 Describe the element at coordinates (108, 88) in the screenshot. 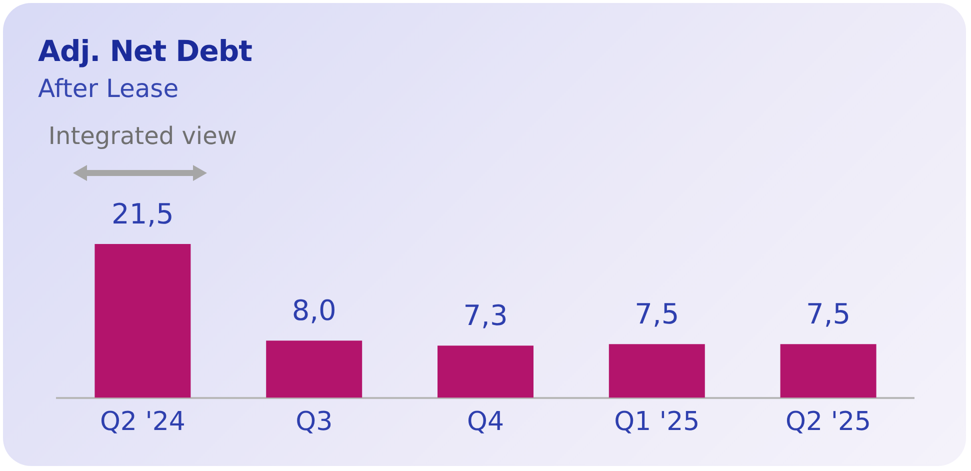

I see `chart-subtitle: After Lease` at that location.